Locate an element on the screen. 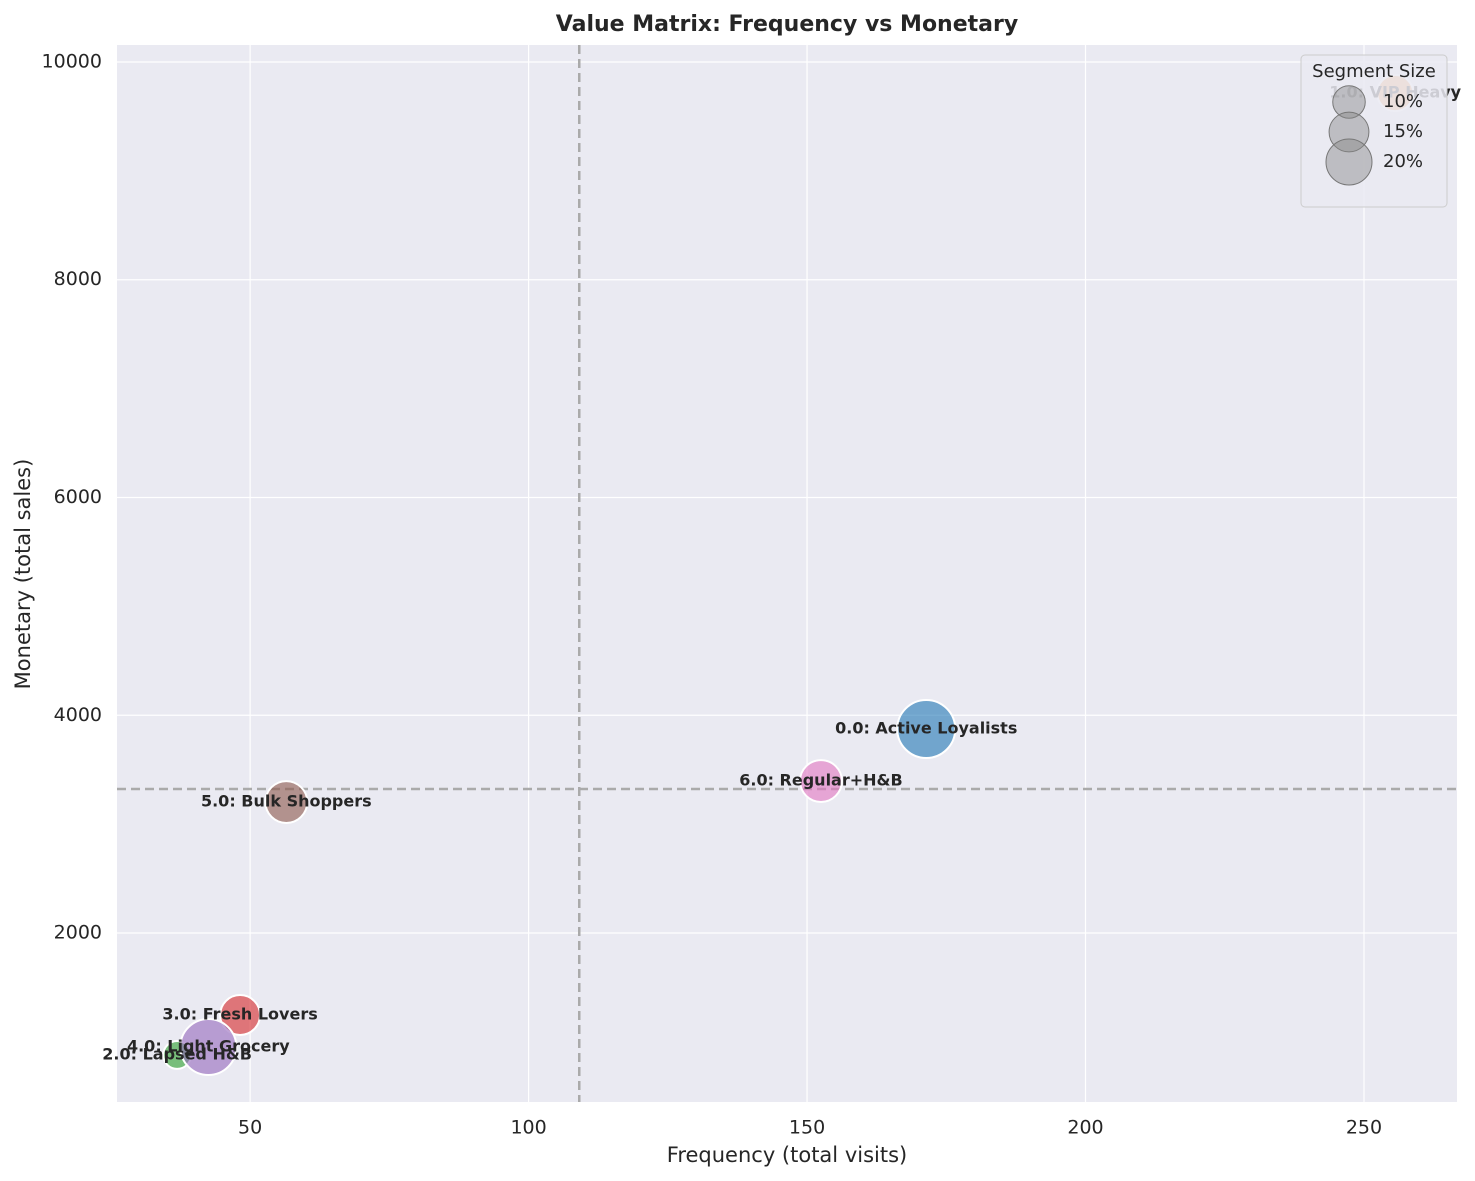 Image resolution: width=1475 pixels, height=1181 pixels. y-axis-label: Monetary (total sales) is located at coordinates (23, 574).